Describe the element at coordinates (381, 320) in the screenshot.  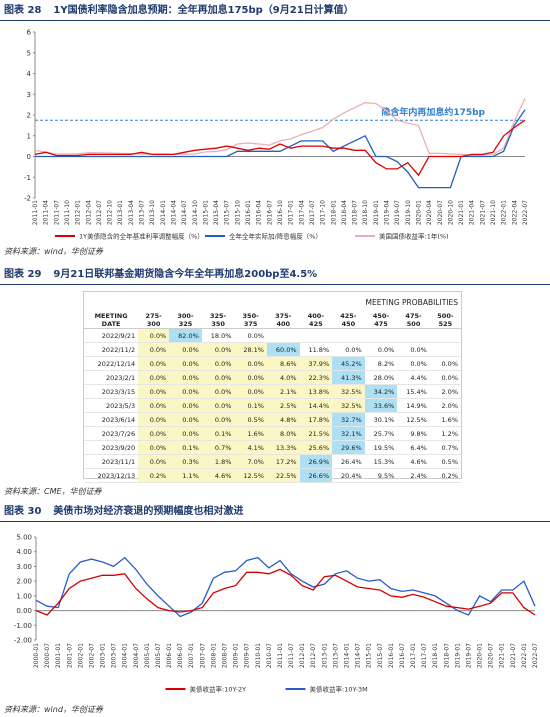
I see `column-header: 450-475` at that location.